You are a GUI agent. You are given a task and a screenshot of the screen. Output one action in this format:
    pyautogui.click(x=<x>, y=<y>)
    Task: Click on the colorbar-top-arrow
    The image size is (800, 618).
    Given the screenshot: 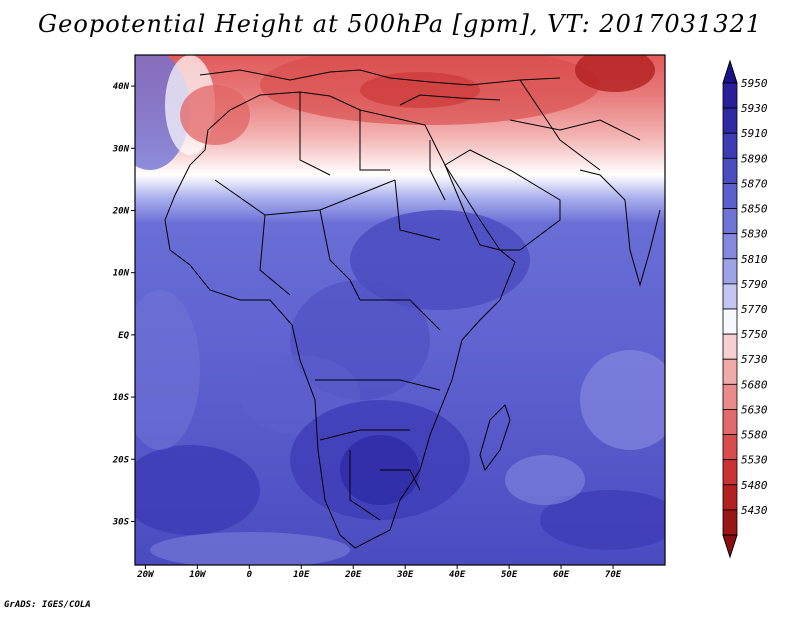 What is the action you would take?
    pyautogui.click(x=730, y=71)
    